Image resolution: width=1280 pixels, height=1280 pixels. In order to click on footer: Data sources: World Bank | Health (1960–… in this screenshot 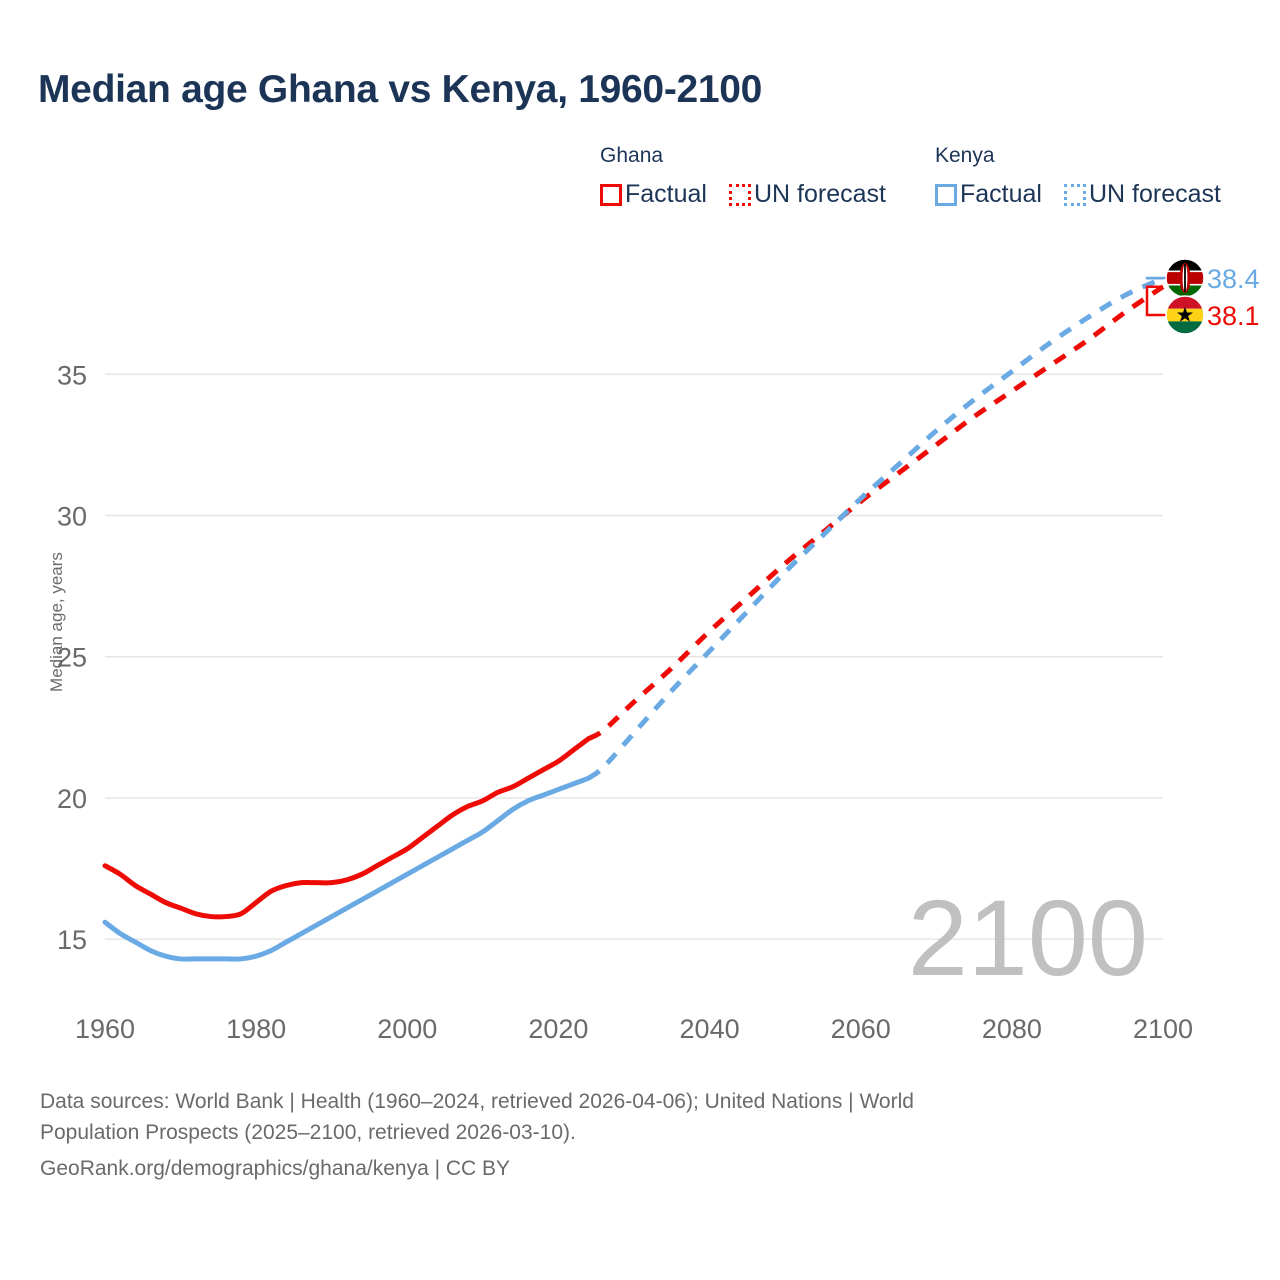, I will do `click(640, 1135)`.